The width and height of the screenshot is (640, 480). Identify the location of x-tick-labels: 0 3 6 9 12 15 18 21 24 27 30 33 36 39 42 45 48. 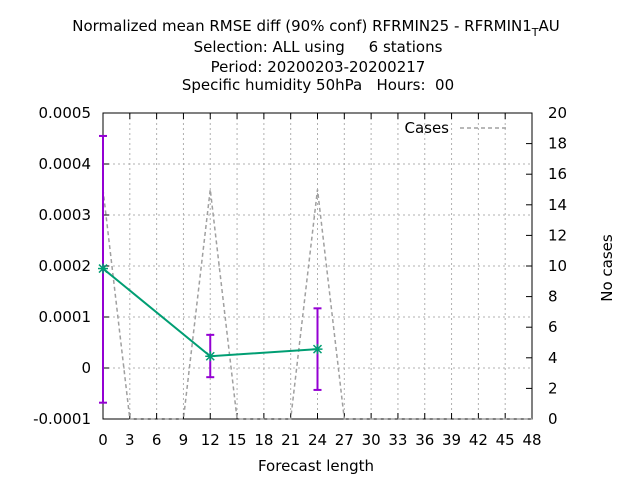
(319, 440).